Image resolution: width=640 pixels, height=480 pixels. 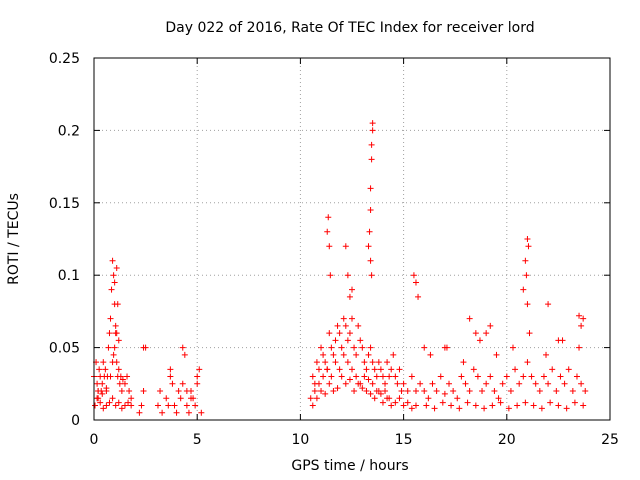 I want to click on y-tick-label: 0.15, so click(x=64, y=204).